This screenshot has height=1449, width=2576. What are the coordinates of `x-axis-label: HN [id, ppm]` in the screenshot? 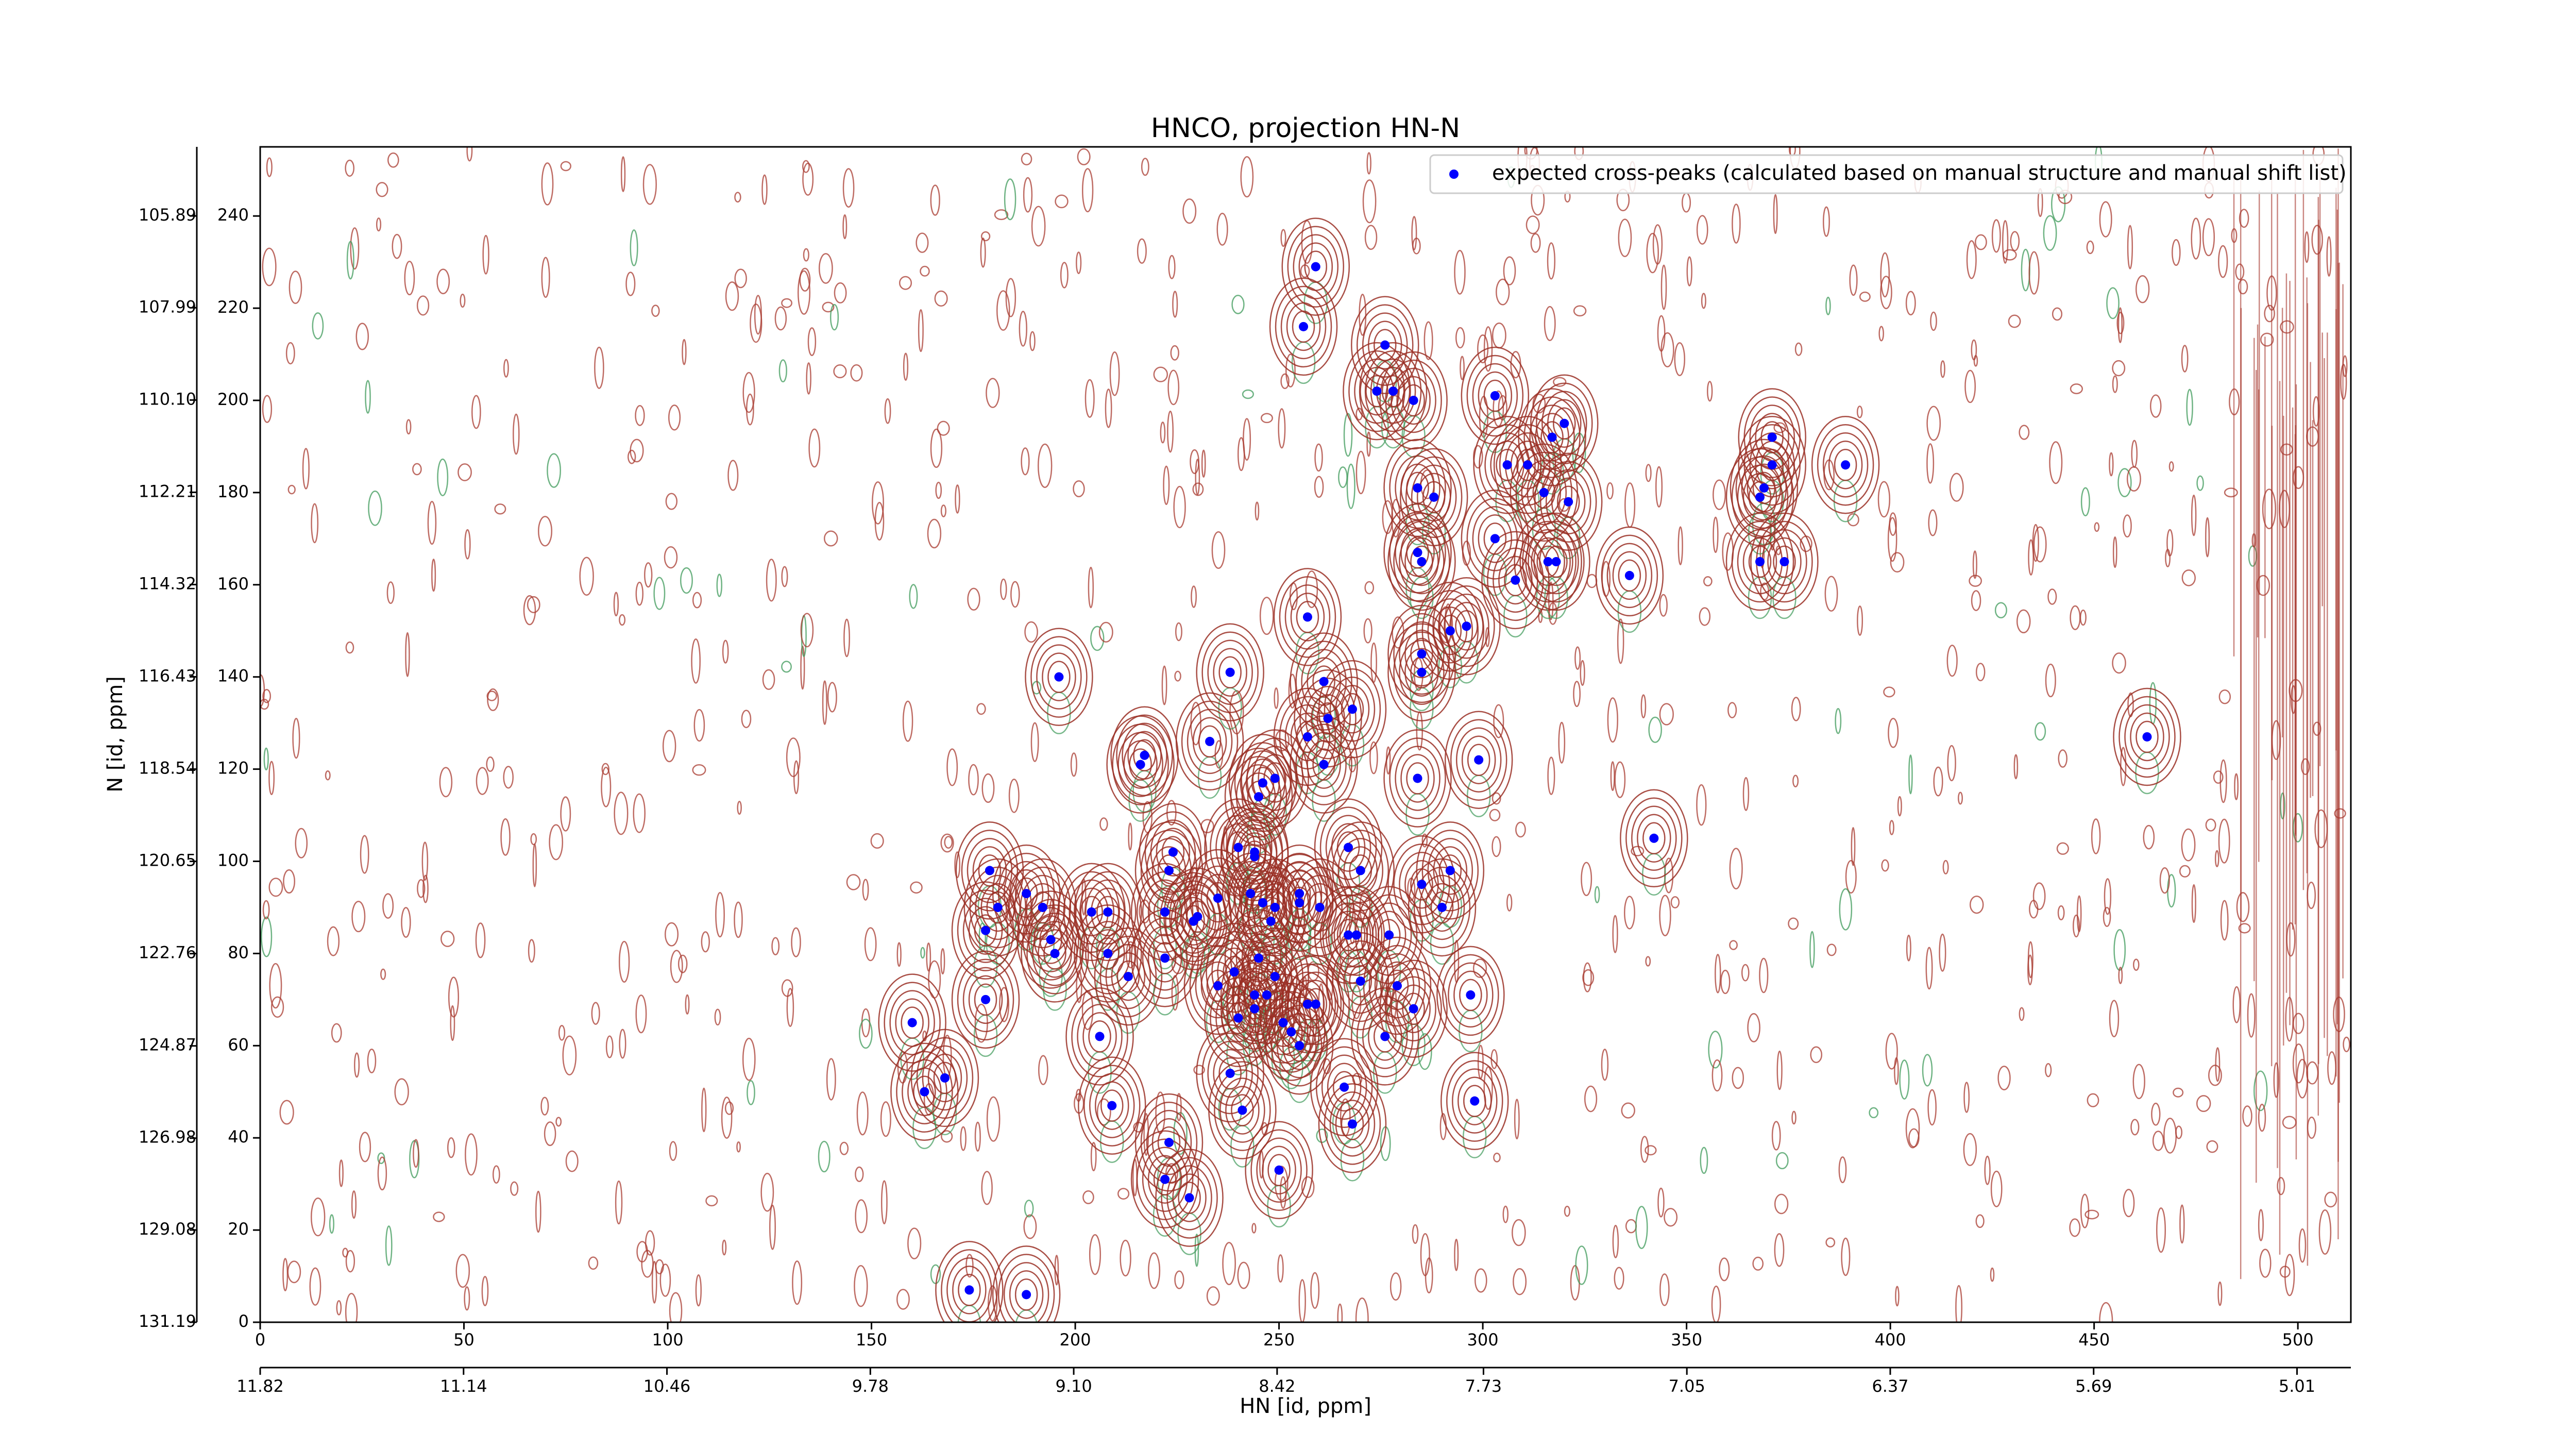 It's located at (1305, 1406).